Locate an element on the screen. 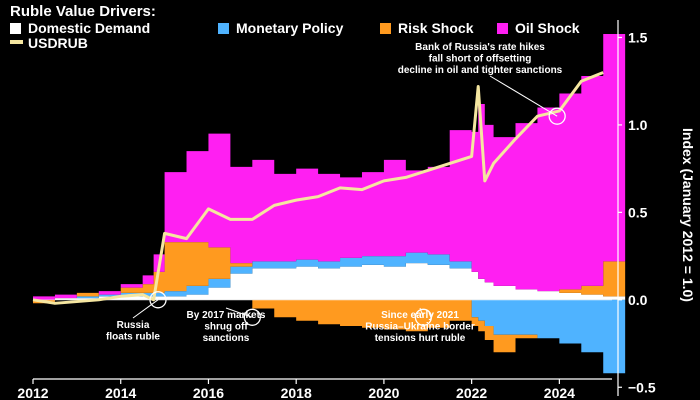  annotation-text: By 2017 markets is located at coordinates (226, 315).